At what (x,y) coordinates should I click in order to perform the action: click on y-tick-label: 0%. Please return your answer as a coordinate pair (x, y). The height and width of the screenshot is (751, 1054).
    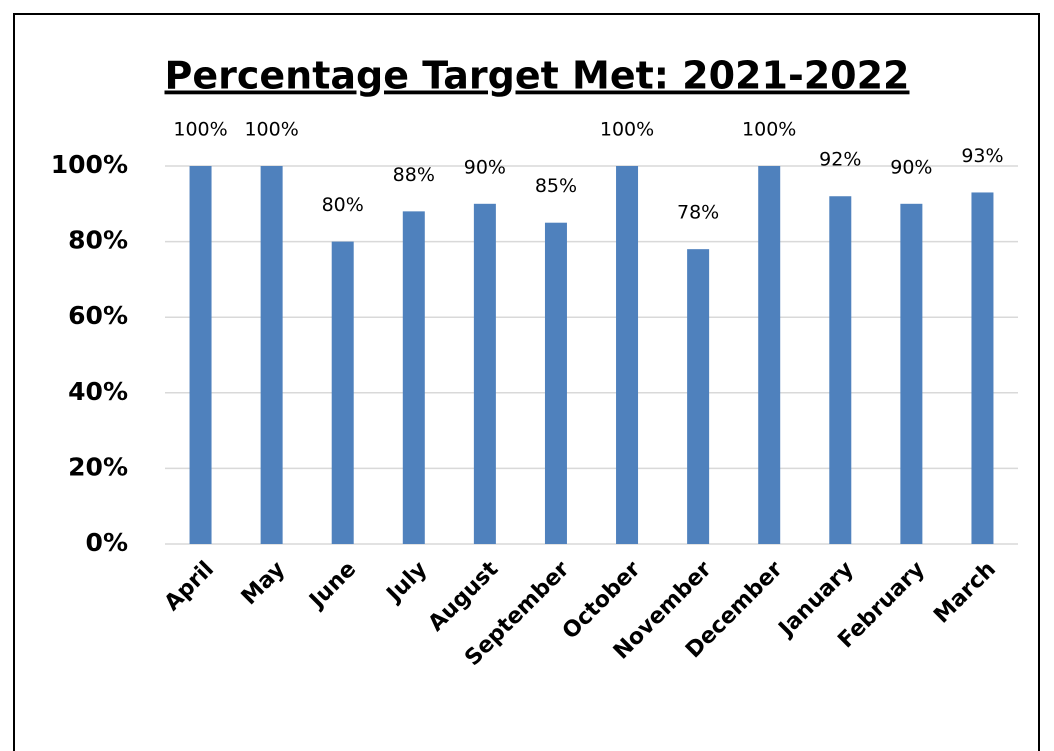
    Looking at the image, I should click on (107, 542).